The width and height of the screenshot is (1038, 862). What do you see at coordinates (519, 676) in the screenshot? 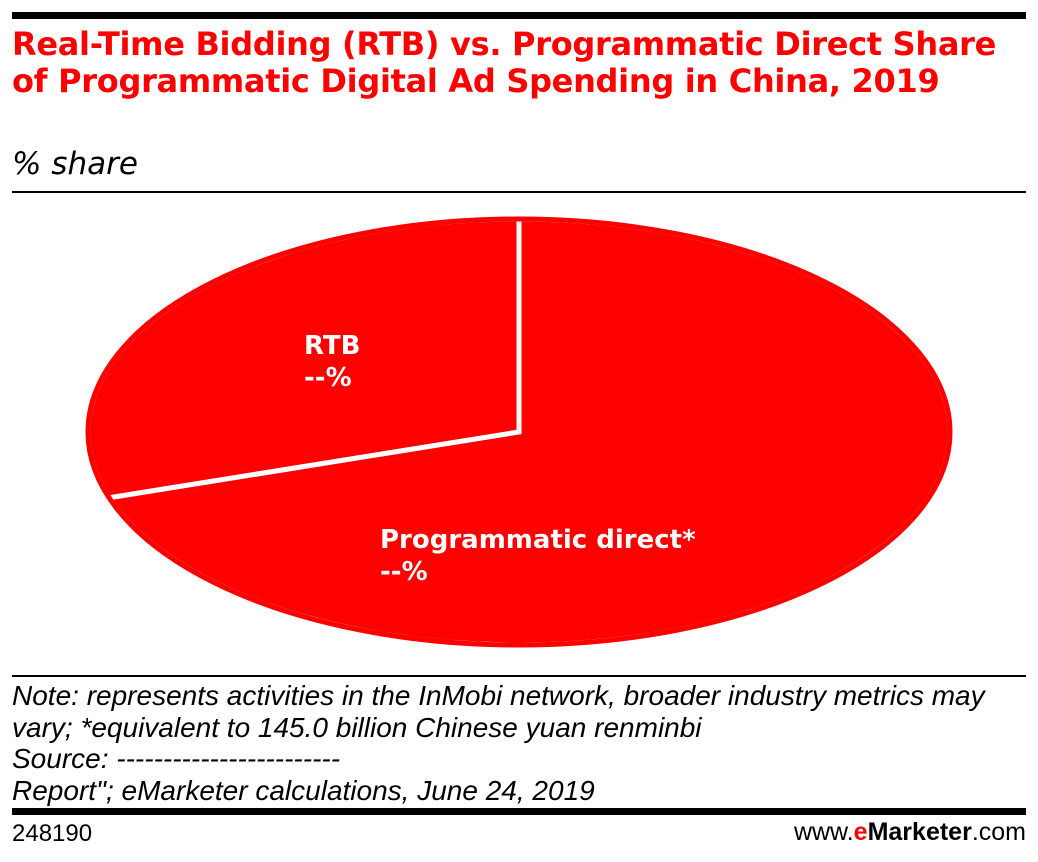
I see `note-divider` at bounding box center [519, 676].